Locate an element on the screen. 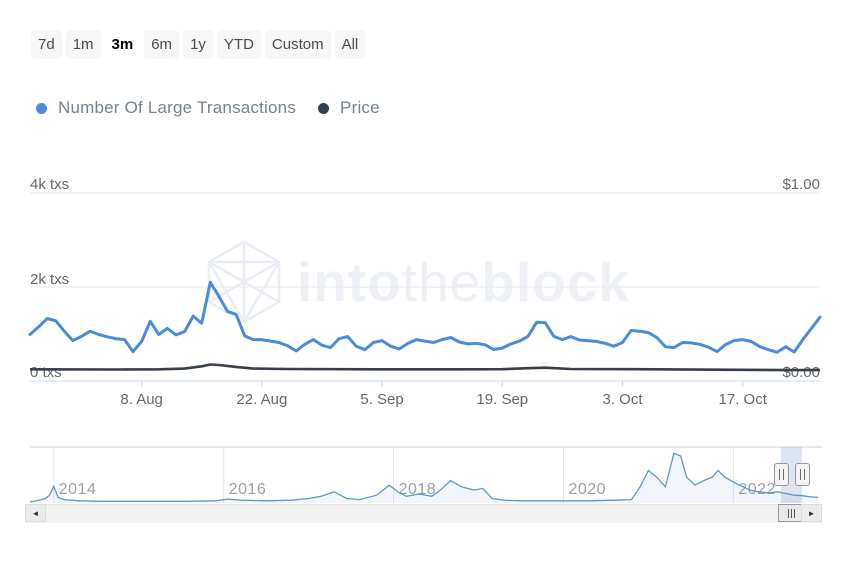 This screenshot has height=567, width=850. scrollbar-left-button: ◄ is located at coordinates (35, 513).